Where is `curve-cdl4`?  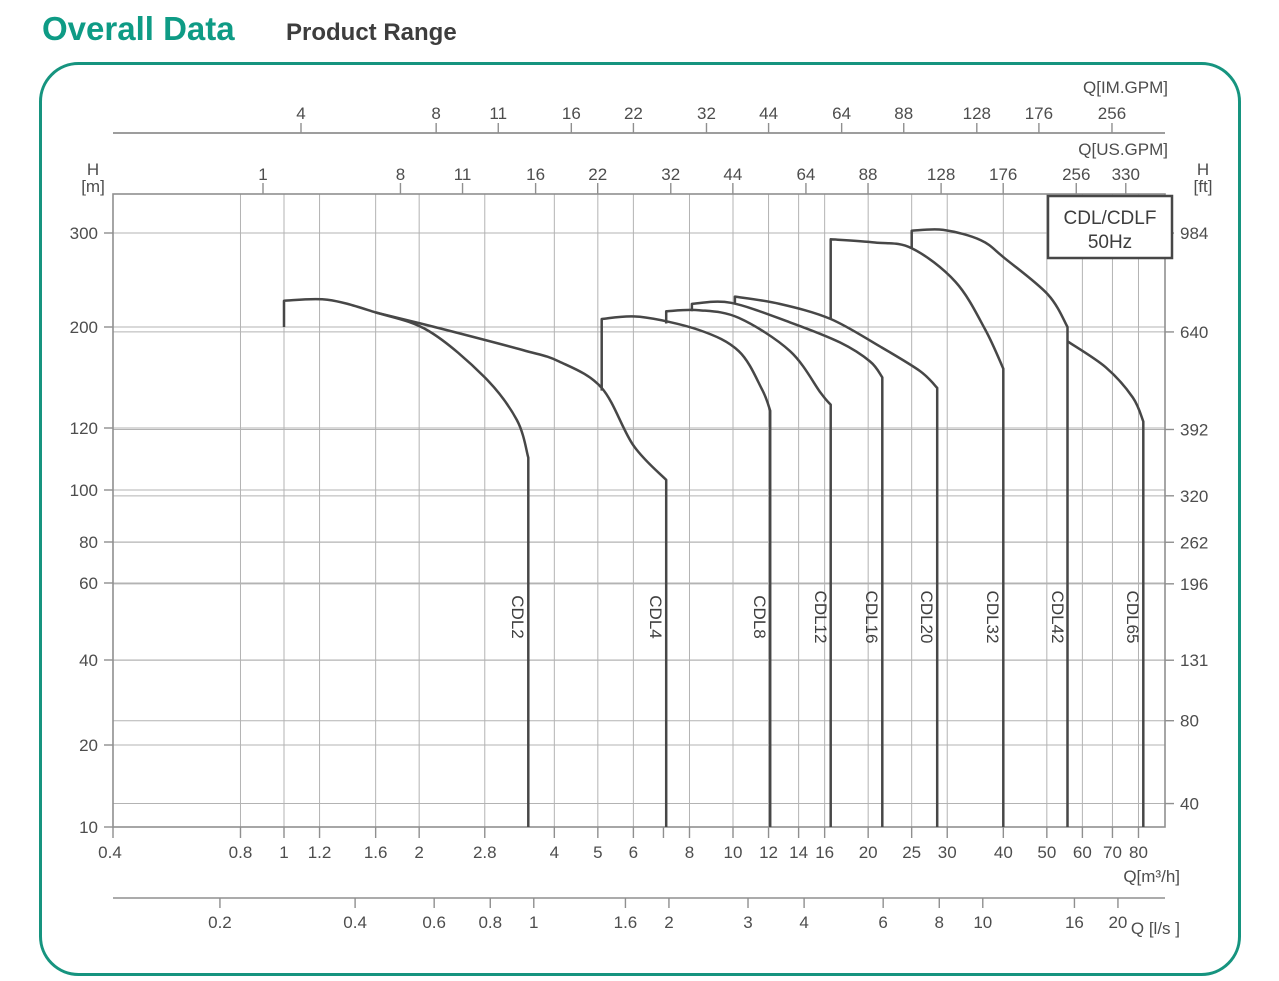 curve-cdl4 is located at coordinates (521, 569).